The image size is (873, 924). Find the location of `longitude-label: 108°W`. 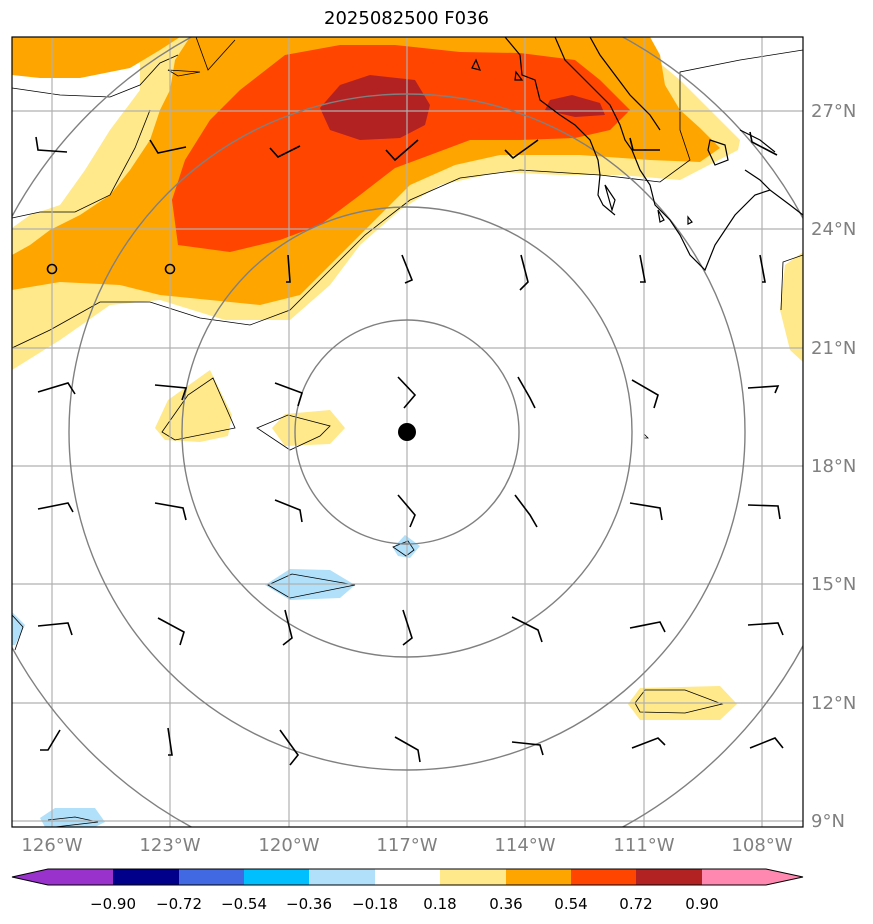

longitude-label: 108°W is located at coordinates (761, 845).